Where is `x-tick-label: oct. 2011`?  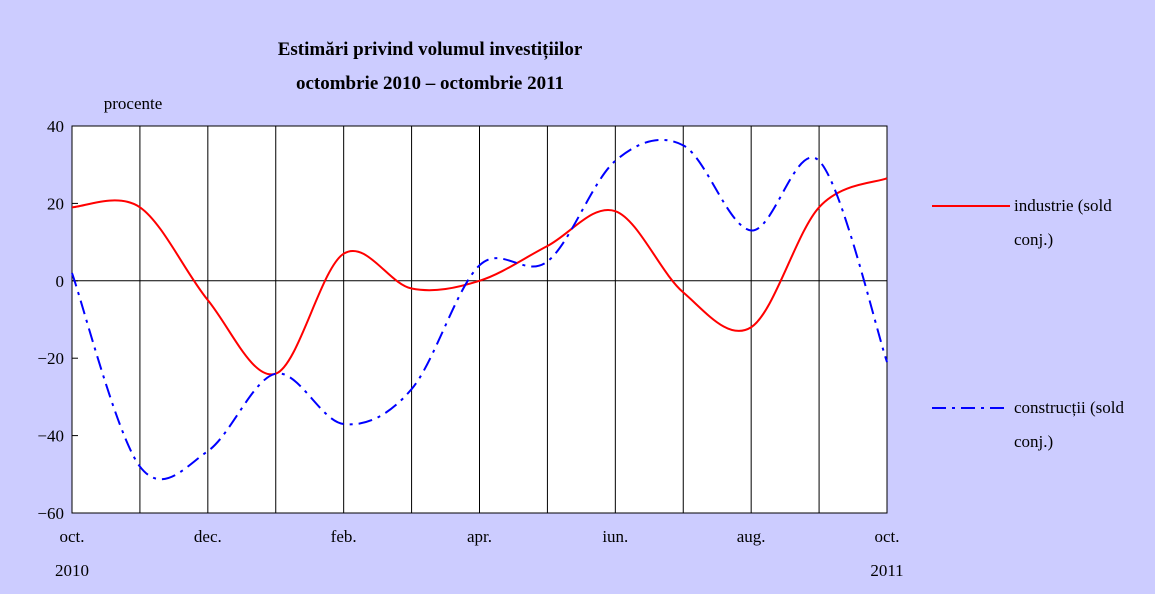 x-tick-label: oct. 2011 is located at coordinates (887, 553).